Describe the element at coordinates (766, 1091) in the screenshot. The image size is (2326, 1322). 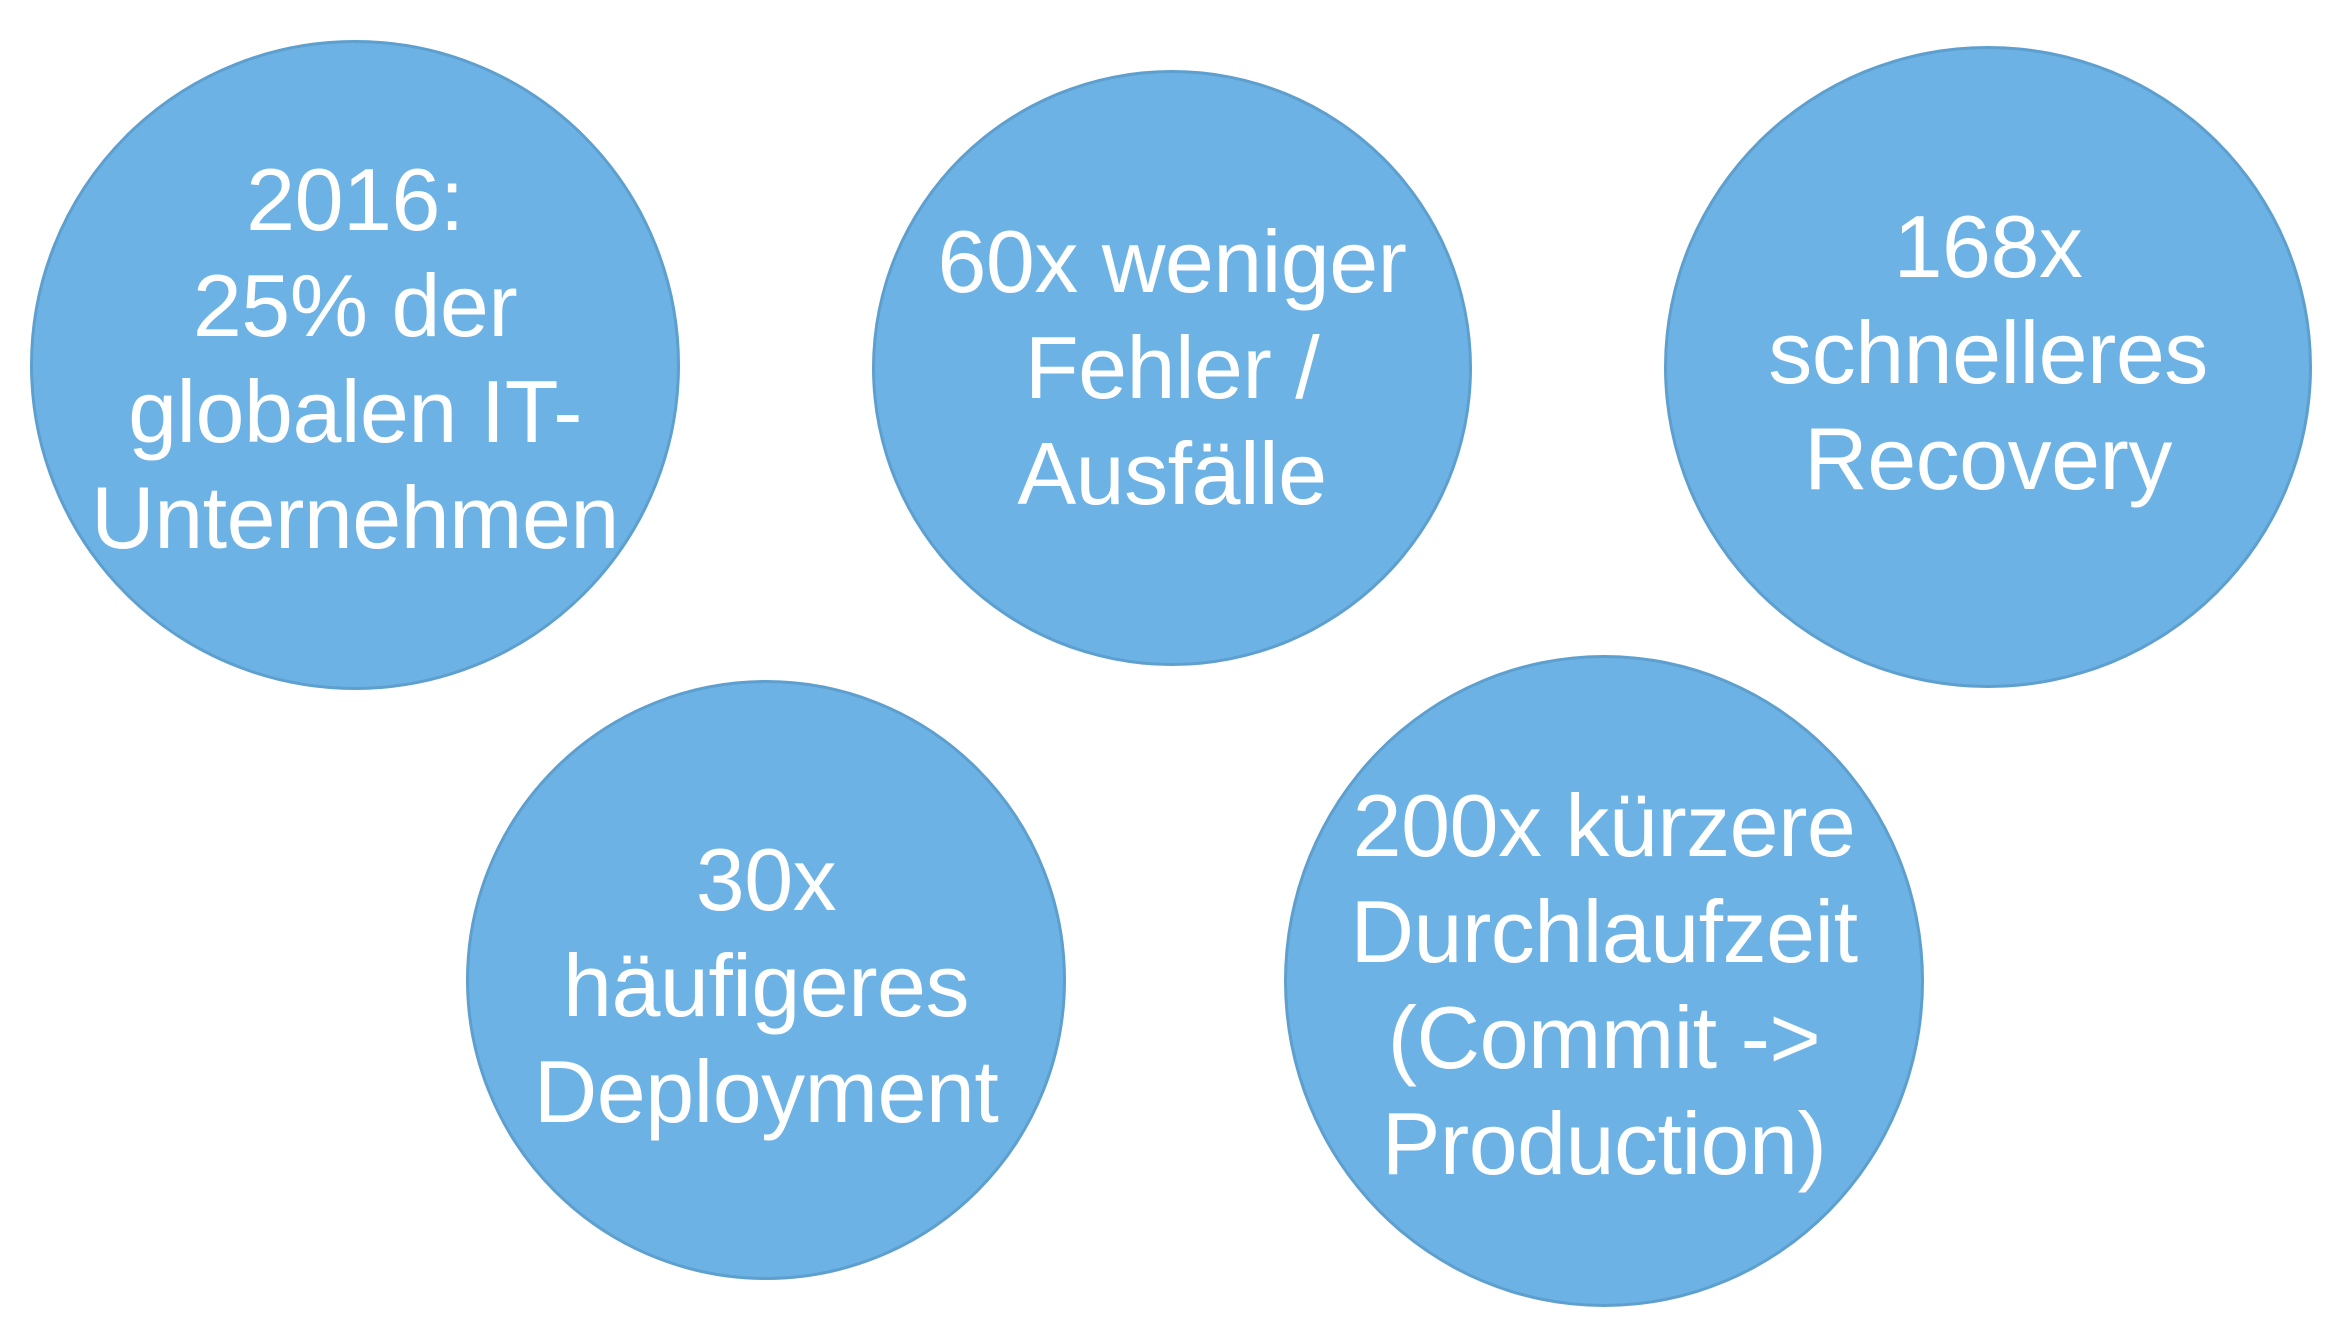
I see `bubble-line: Deployment` at that location.